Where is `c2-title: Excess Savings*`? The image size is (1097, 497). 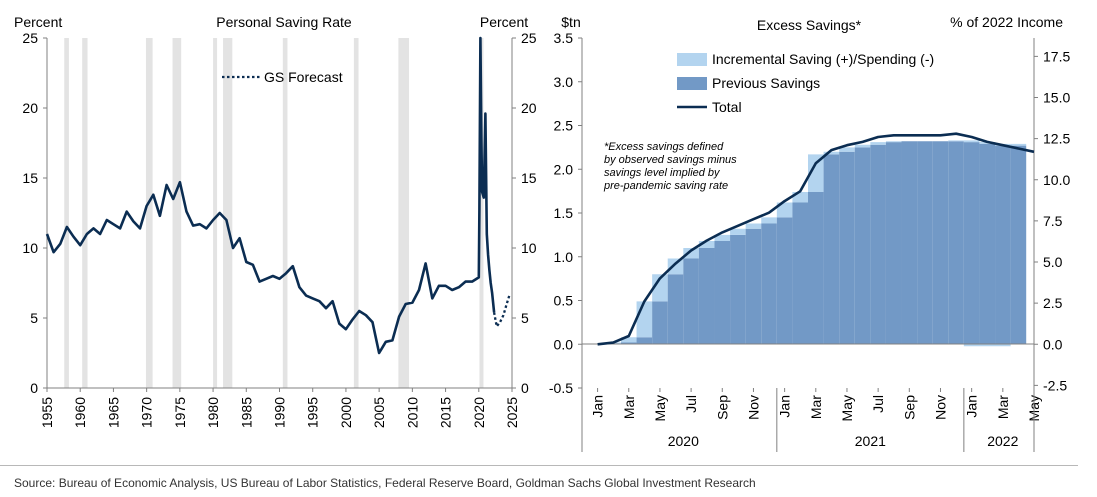
c2-title: Excess Savings* is located at coordinates (809, 25).